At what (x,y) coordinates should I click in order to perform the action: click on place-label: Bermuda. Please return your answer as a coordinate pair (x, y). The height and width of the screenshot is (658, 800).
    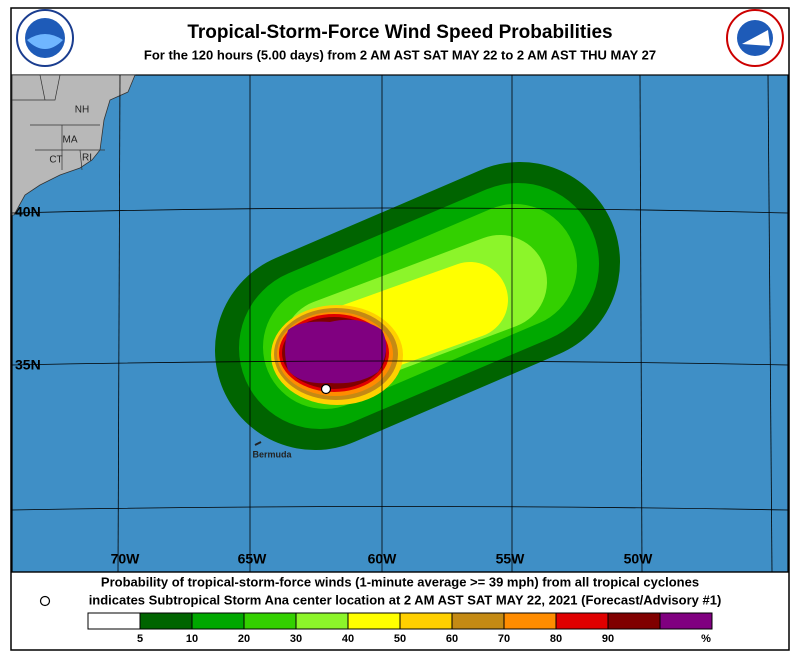
    Looking at the image, I should click on (272, 454).